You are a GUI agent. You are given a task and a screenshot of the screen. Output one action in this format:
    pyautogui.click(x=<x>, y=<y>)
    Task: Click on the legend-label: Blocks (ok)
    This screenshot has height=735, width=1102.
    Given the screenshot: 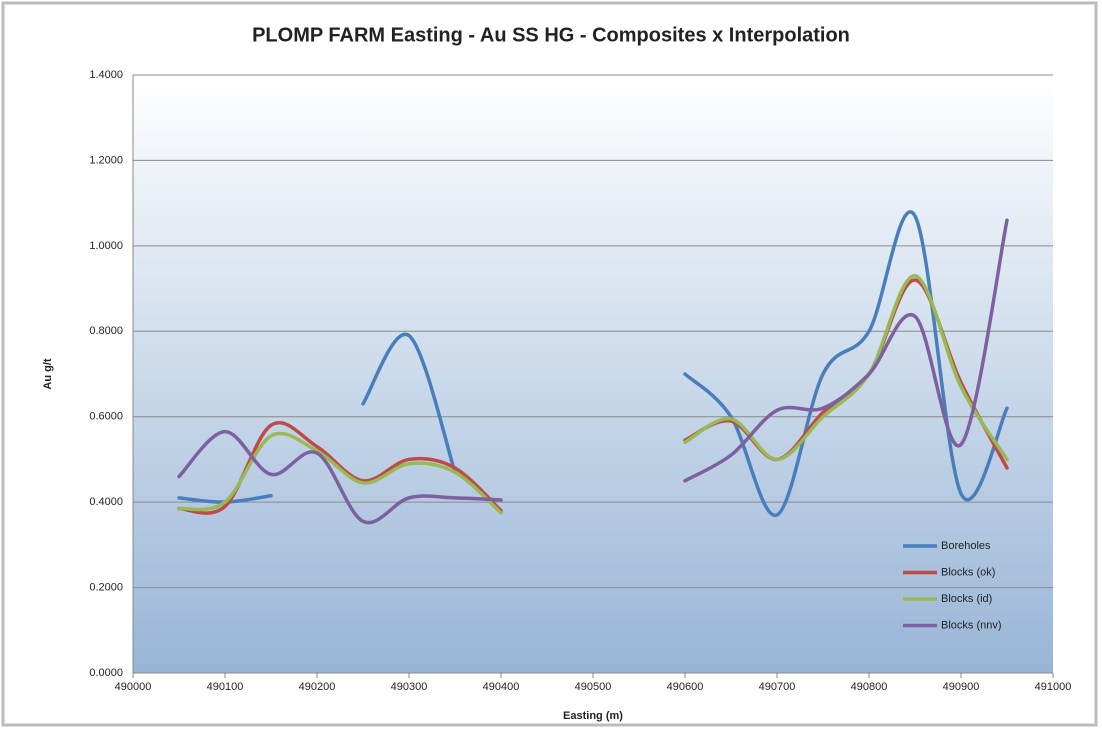 What is the action you would take?
    pyautogui.click(x=968, y=572)
    